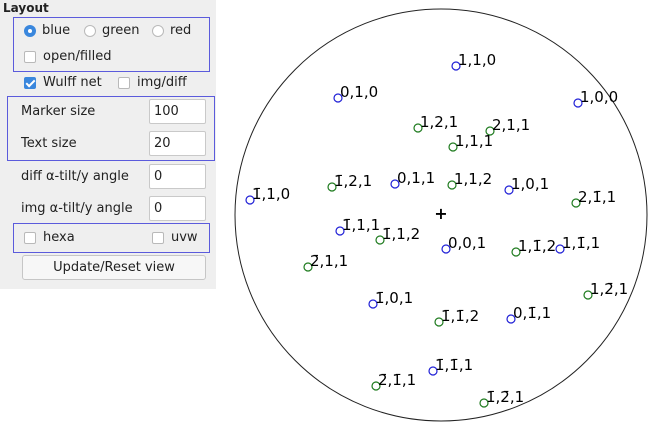 This screenshot has width=669, height=427. What do you see at coordinates (581, 243) in the screenshot?
I see `pole-label: 1,1̄,1` at bounding box center [581, 243].